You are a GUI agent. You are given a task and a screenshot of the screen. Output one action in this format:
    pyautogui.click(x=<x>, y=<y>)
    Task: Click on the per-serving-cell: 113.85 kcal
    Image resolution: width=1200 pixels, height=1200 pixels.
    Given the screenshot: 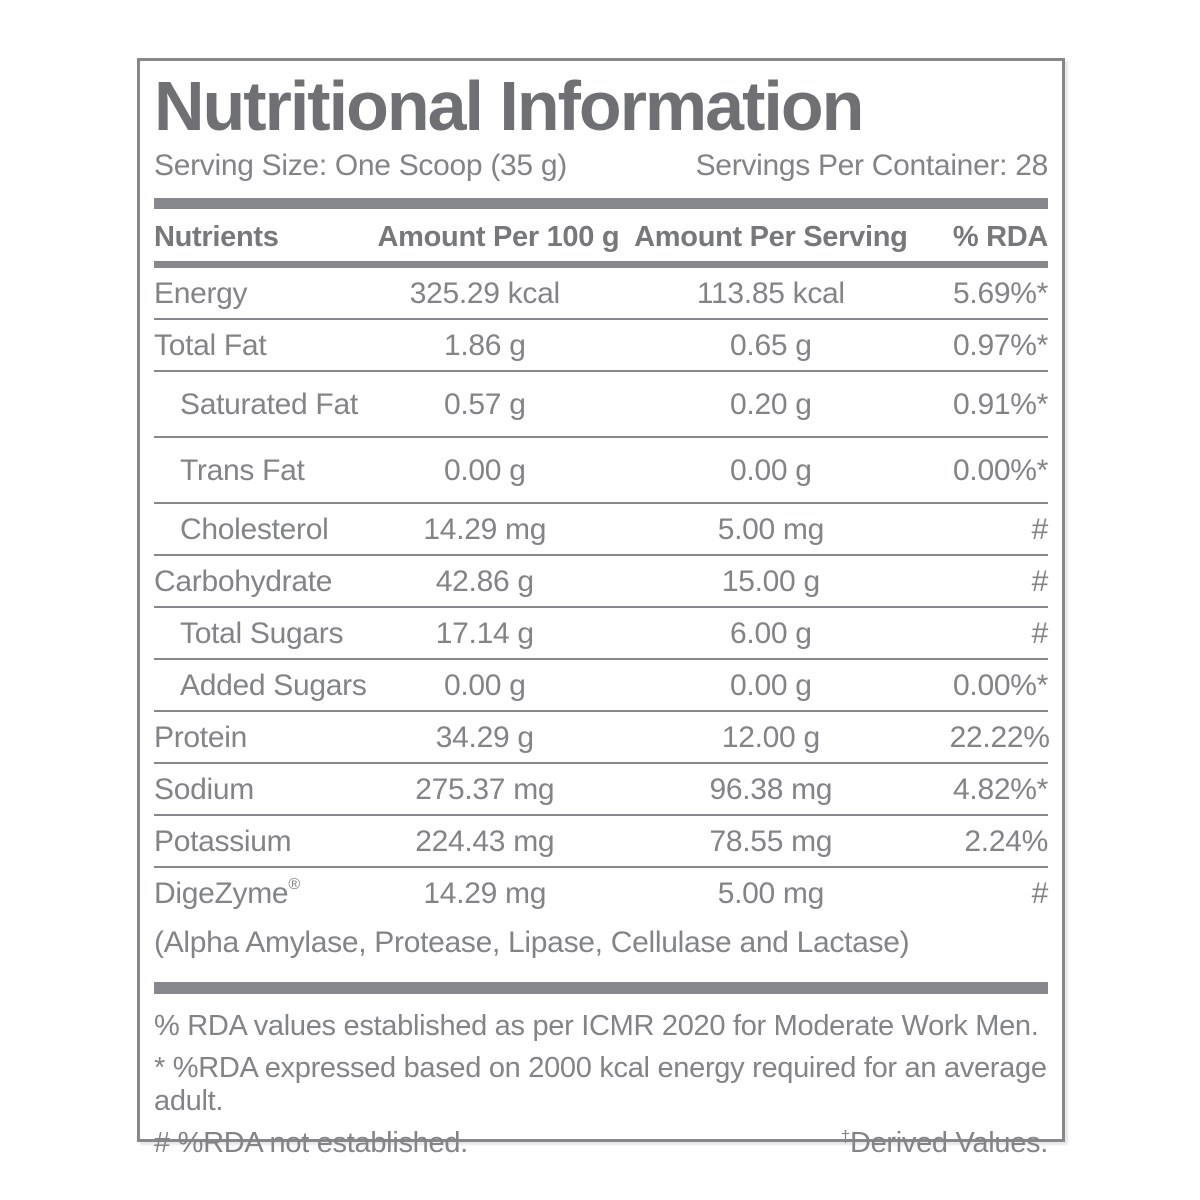 What is the action you would take?
    pyautogui.click(x=771, y=292)
    